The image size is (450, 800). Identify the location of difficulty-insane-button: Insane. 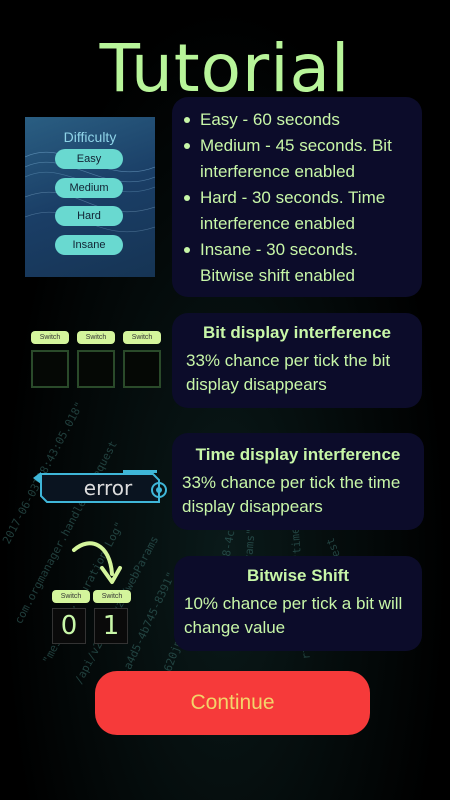
(89, 245).